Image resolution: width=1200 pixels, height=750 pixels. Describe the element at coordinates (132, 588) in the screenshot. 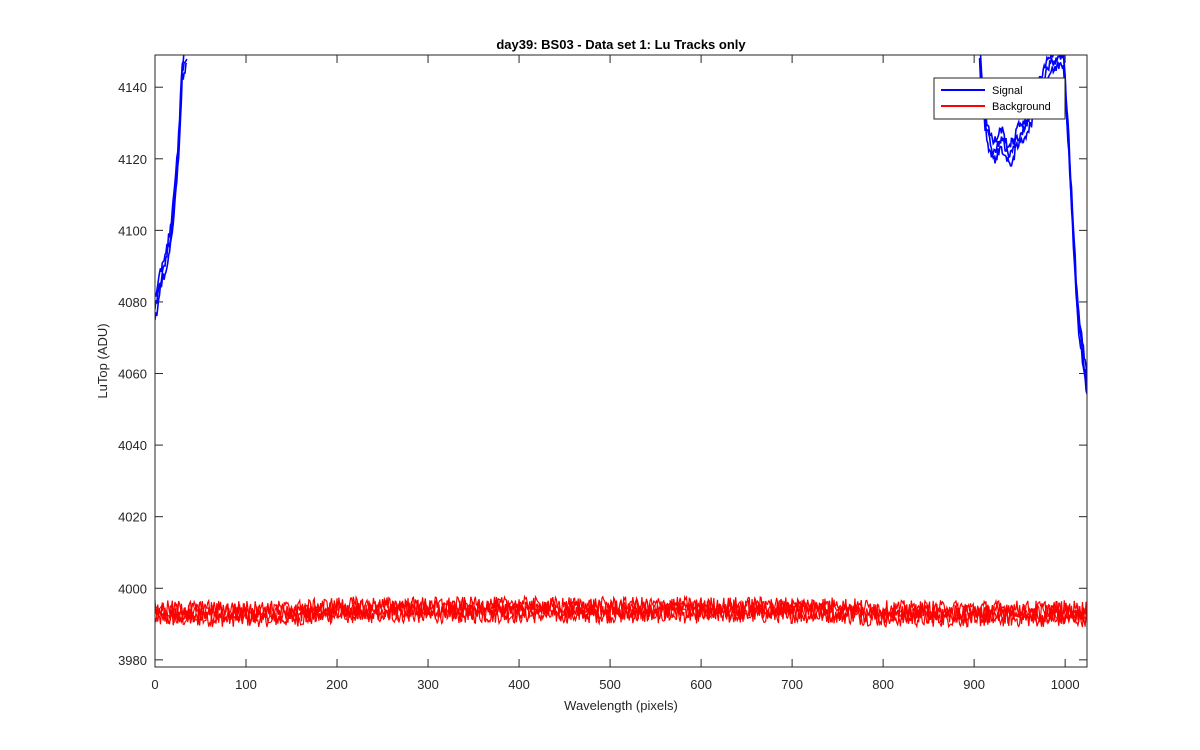

I see `y-tick-label: 4000` at that location.